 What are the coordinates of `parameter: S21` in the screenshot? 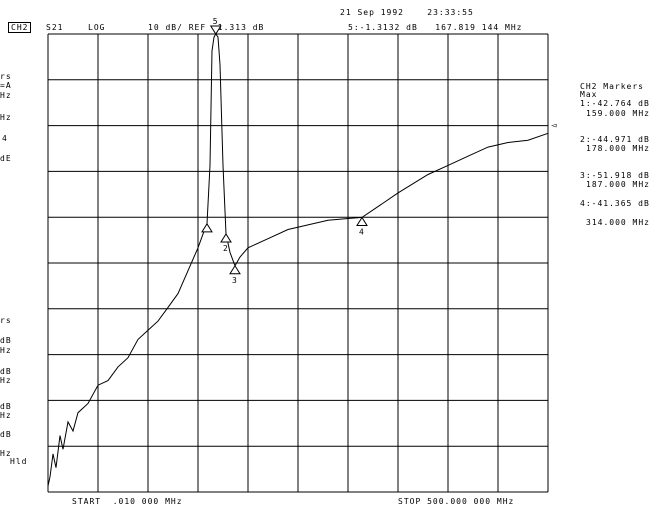 It's located at (55, 27).